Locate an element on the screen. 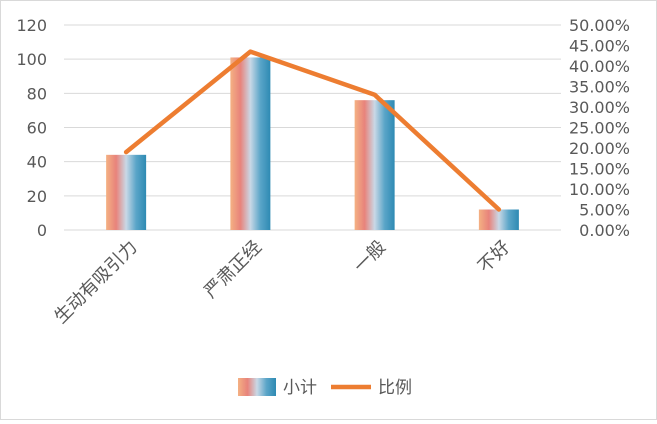  legend-bar-label: 小计 is located at coordinates (300, 388).